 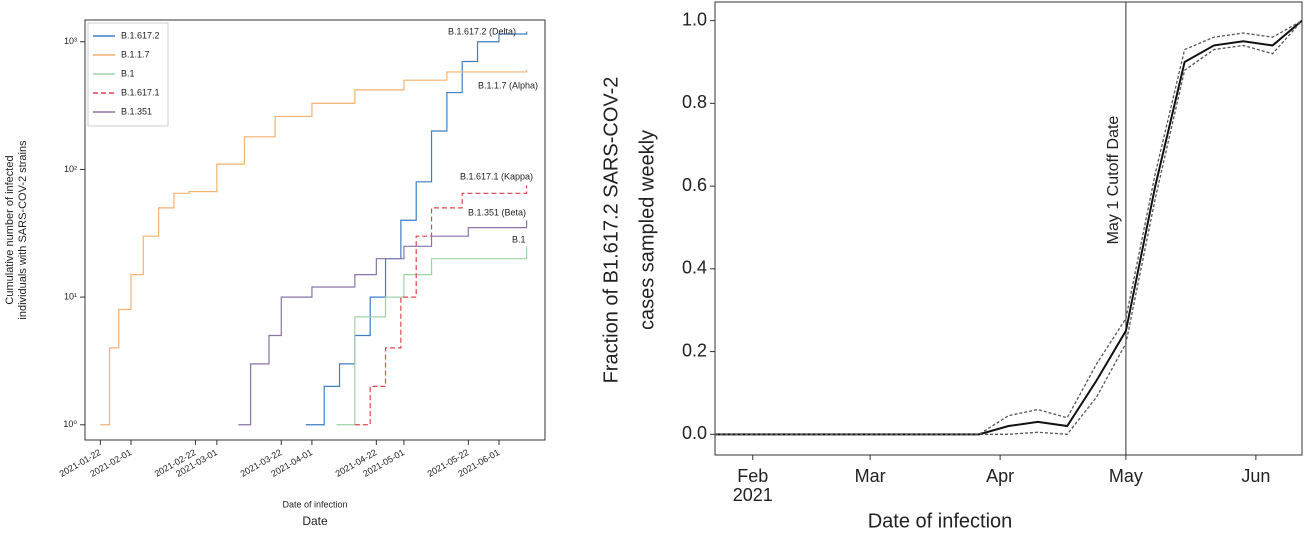 I want to click on y-axis-label: cases sampled weekly, so click(x=647, y=230).